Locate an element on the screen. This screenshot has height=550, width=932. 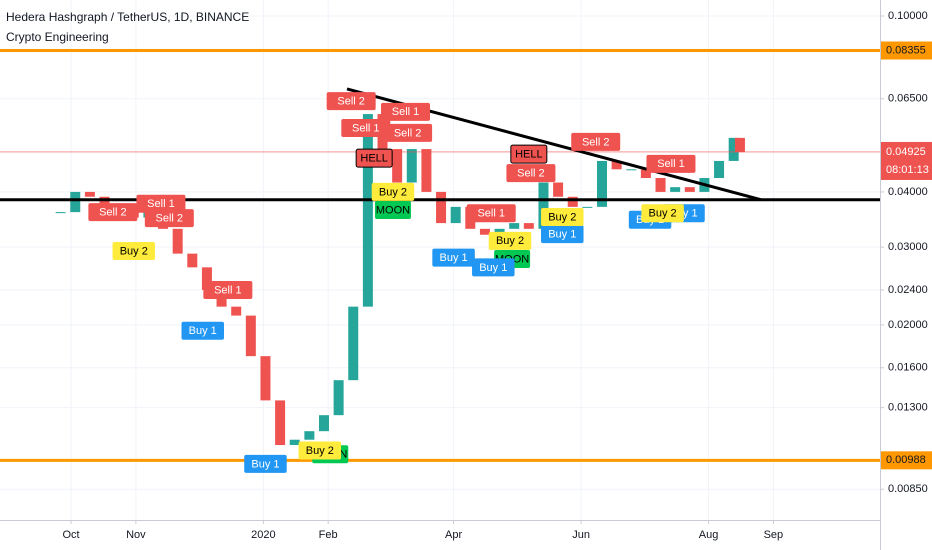
x-tick-label: Sep is located at coordinates (774, 535).